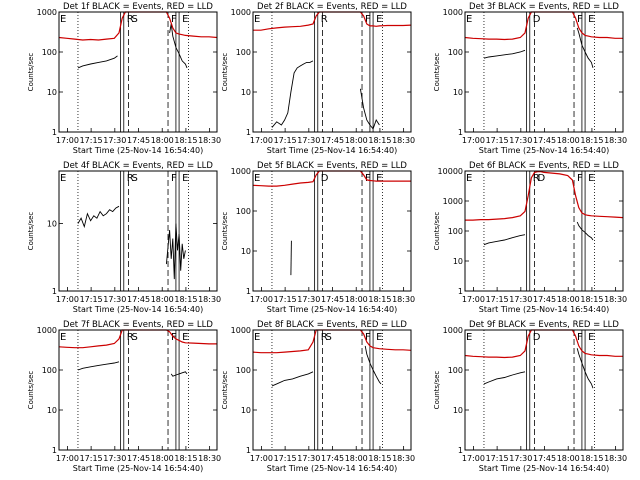 The height and width of the screenshot is (480, 640). What do you see at coordinates (450, 171) in the screenshot?
I see `y-tick-label: 10000` at bounding box center [450, 171].